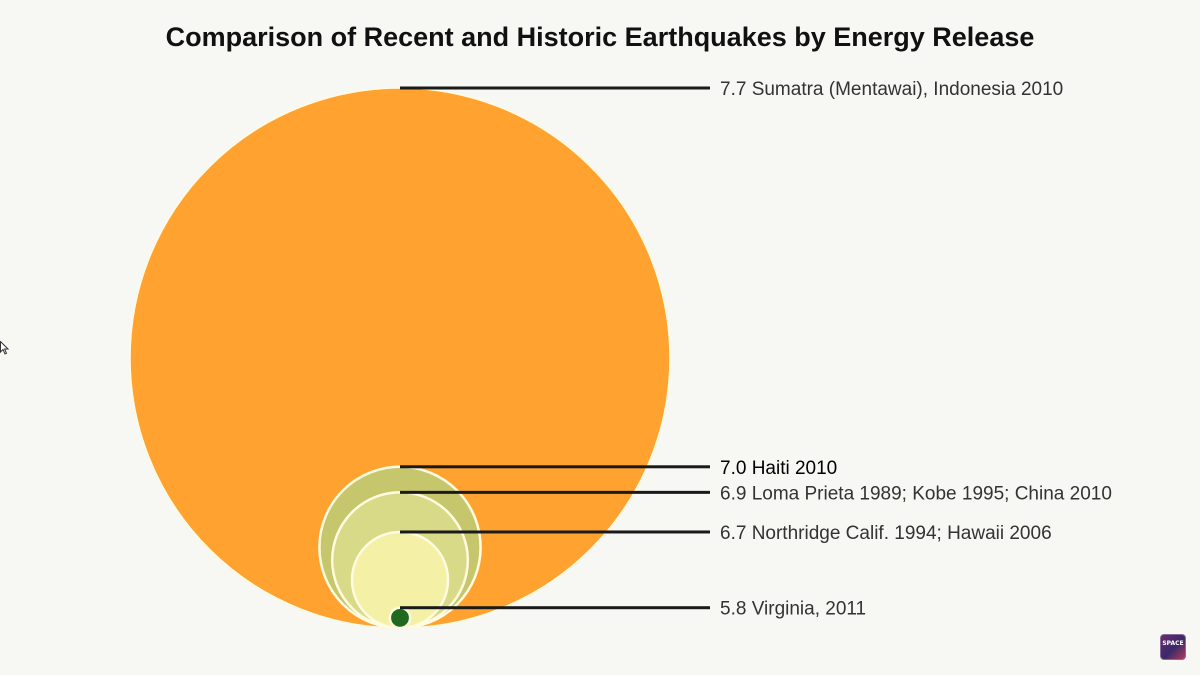 This screenshot has height=675, width=1200. I want to click on bubble-label: 5.8 Virginia, 2011, so click(793, 609).